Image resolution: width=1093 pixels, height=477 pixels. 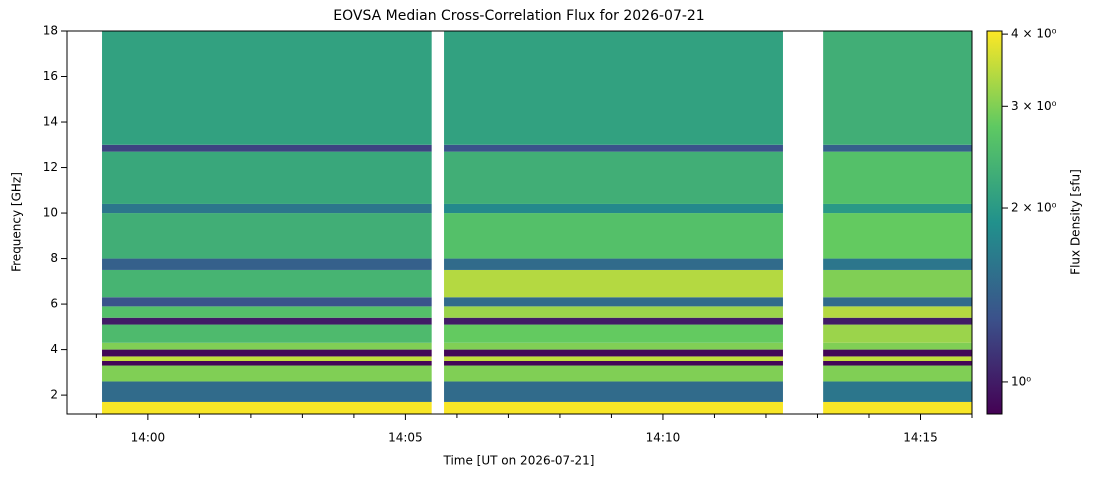 I want to click on y-axis-label: Frequency [GHz], so click(x=17, y=222).